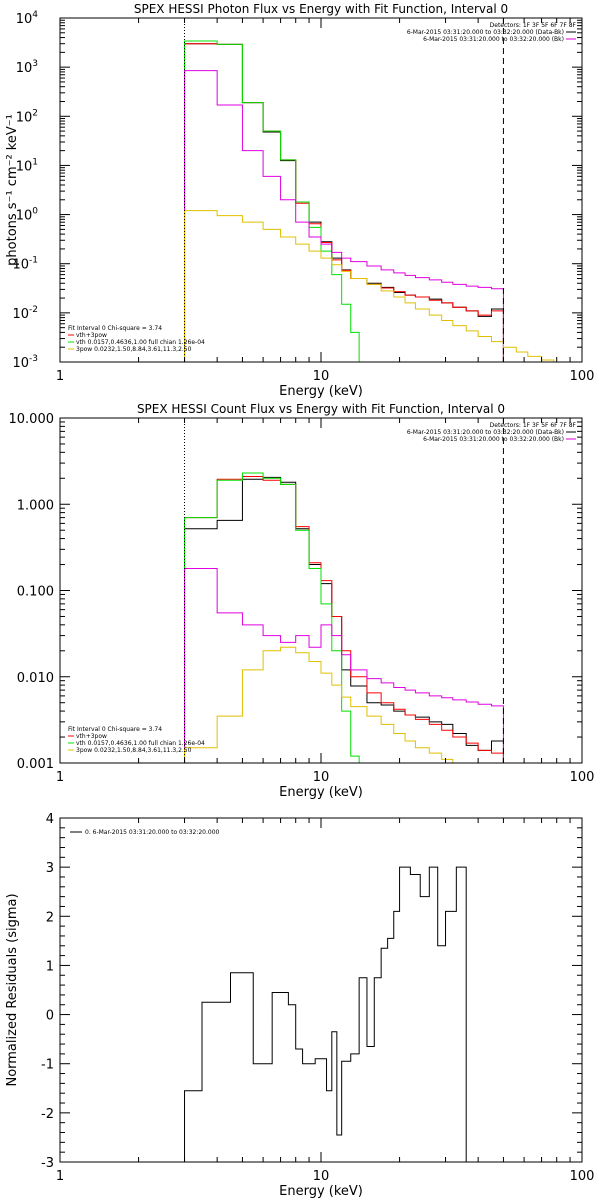 The height and width of the screenshot is (1200, 600). Describe the element at coordinates (27, 67) in the screenshot. I see `y-tick-label: 10³` at that location.